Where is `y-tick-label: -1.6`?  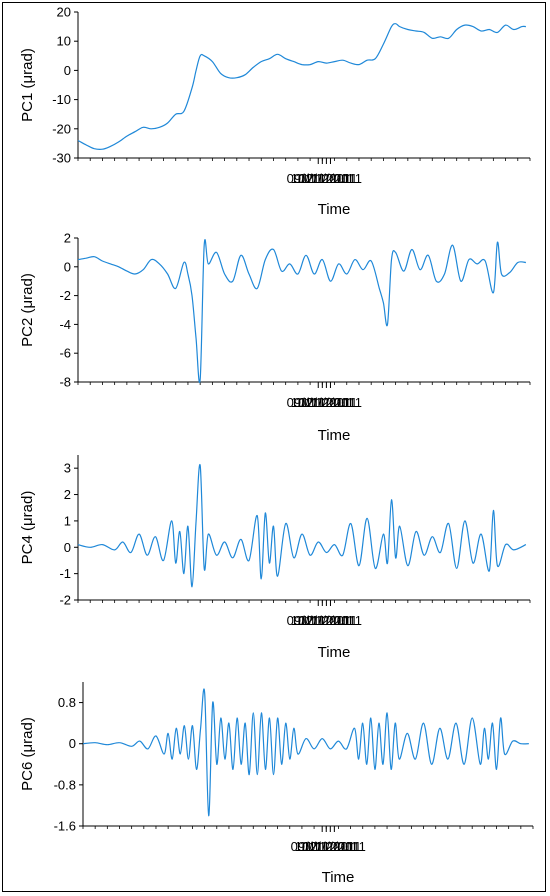 y-tick-label: -1.6 is located at coordinates (65, 826).